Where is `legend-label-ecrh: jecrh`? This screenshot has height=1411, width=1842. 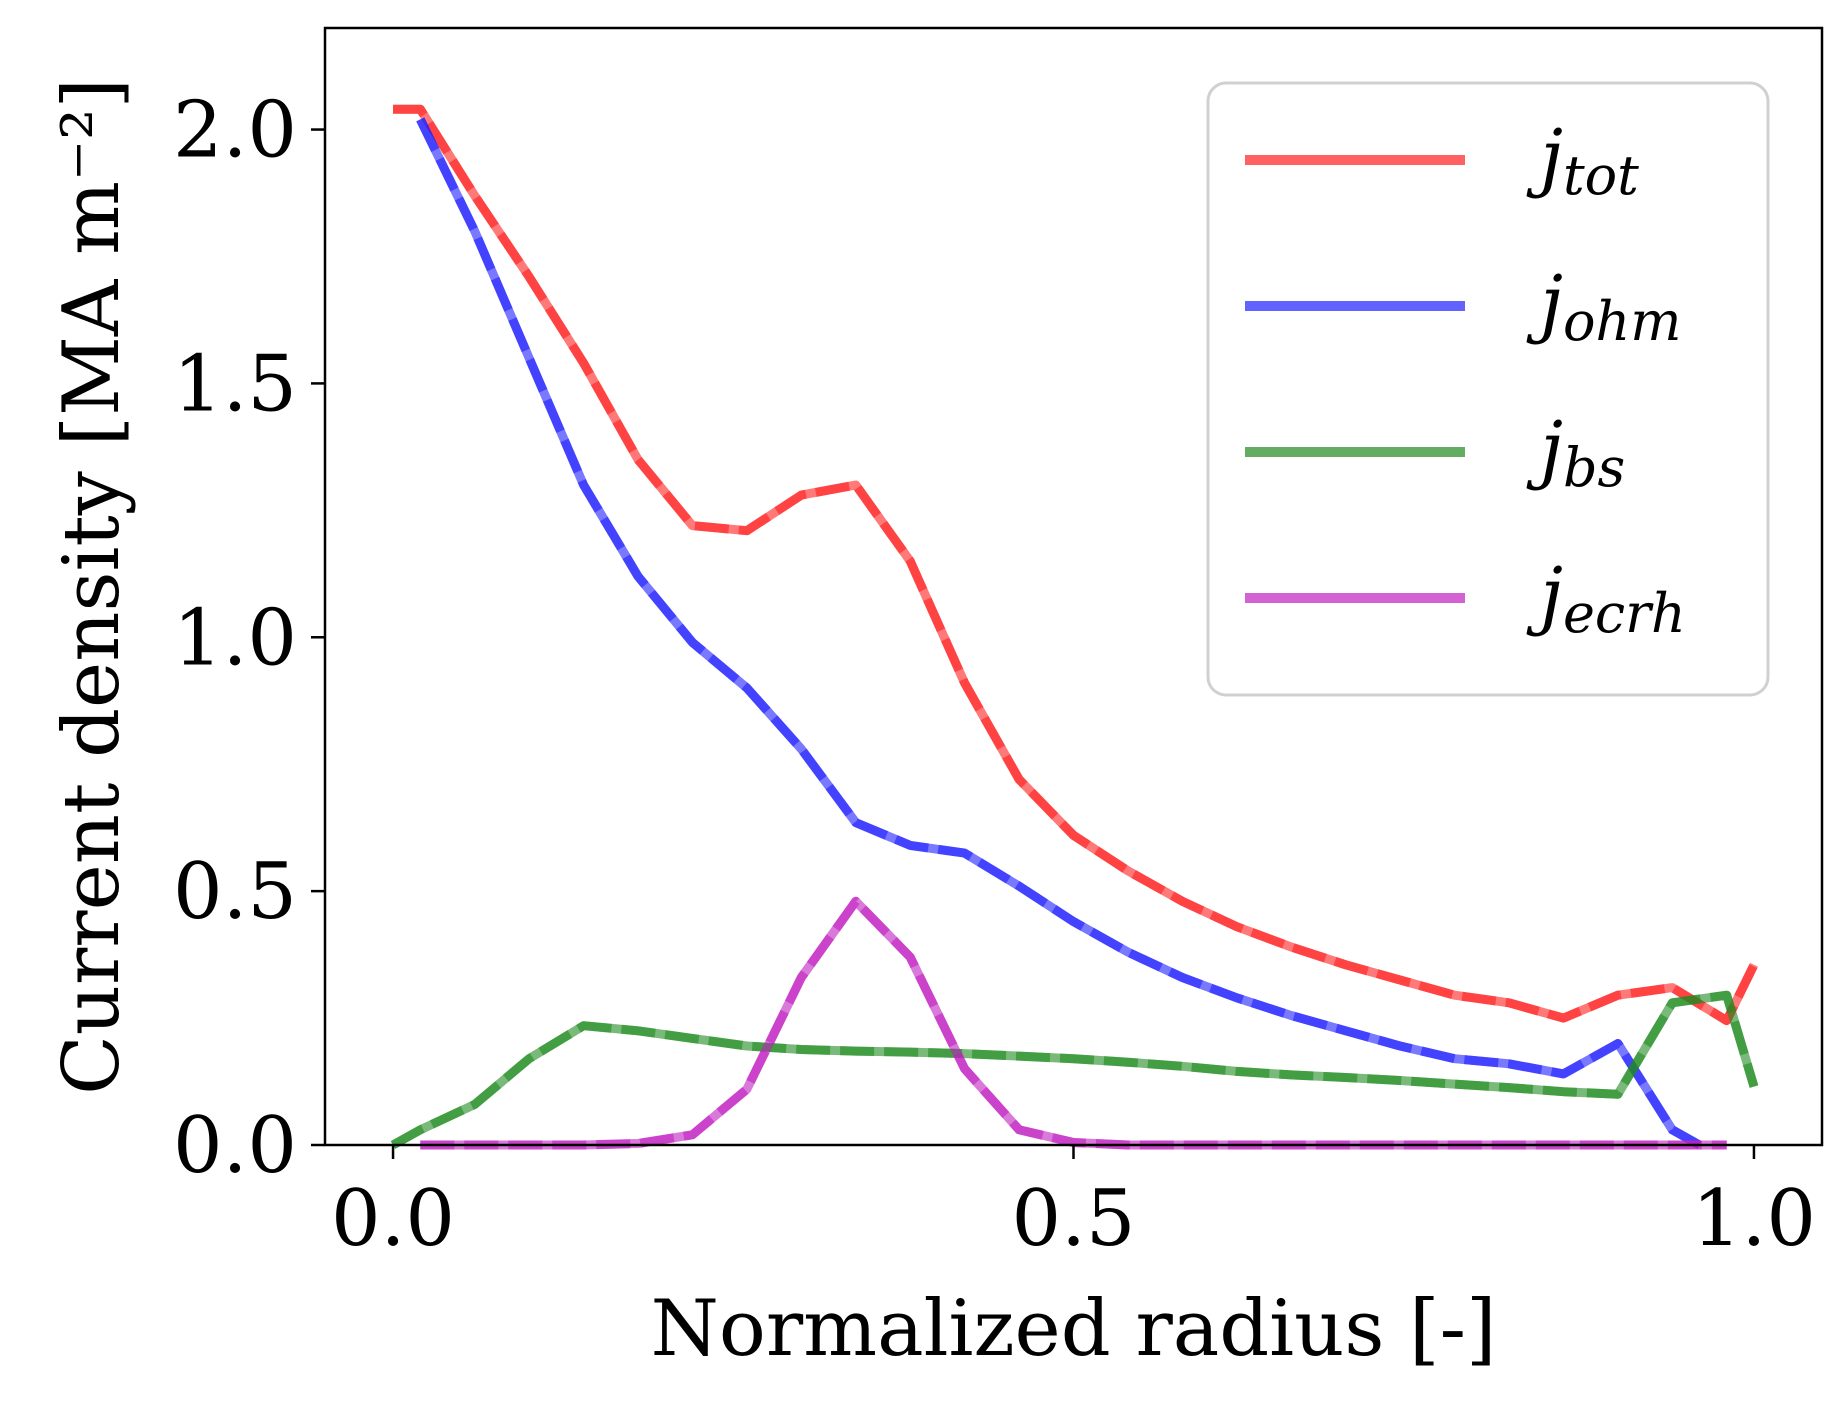 legend-label-ecrh: jecrh is located at coordinates (1606, 598).